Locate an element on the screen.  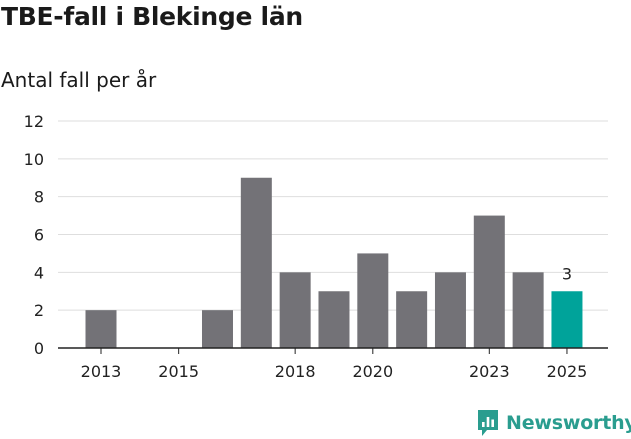
y-tick-label: 10 is located at coordinates (34, 159).